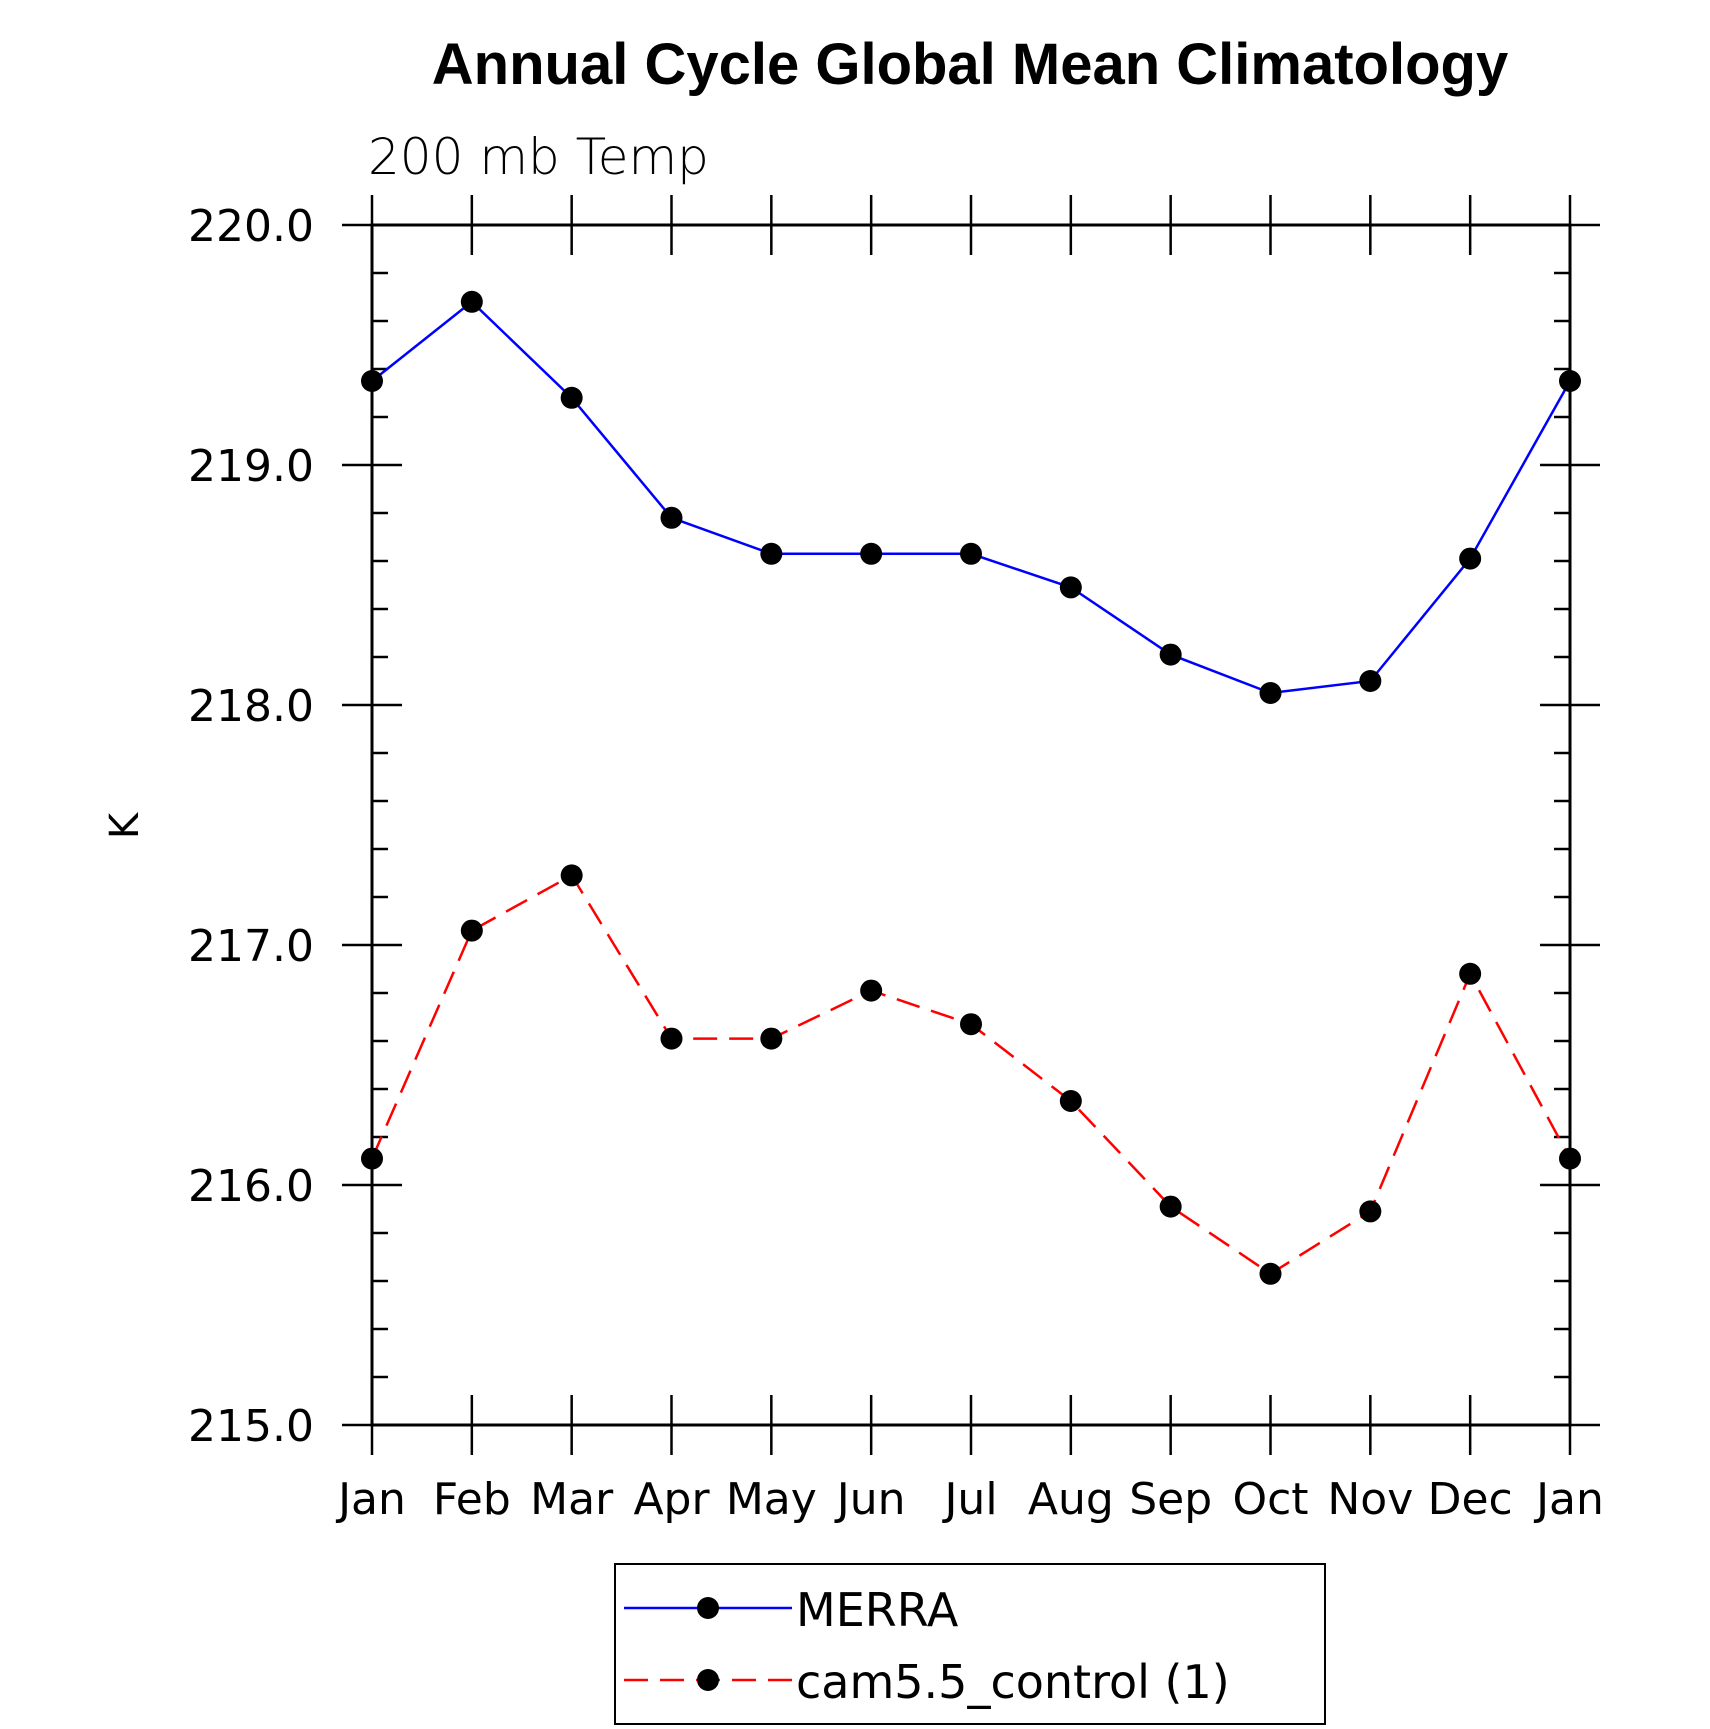 The image size is (1710, 1729). I want to click on chart-title: Annual Cycle Global Mean Climatology, so click(970, 64).